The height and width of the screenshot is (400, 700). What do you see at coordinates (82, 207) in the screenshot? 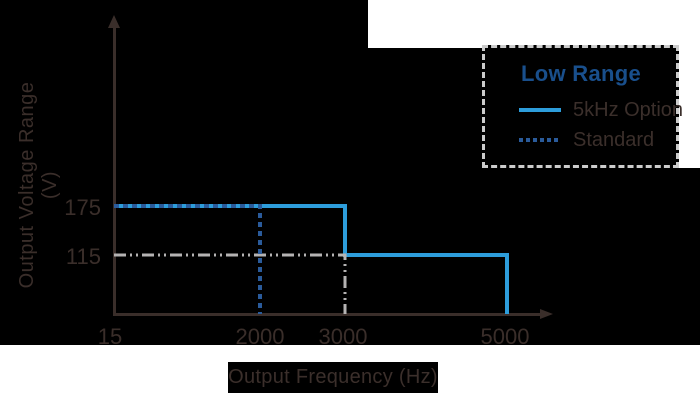
I see `y-tick-175: 175` at bounding box center [82, 207].